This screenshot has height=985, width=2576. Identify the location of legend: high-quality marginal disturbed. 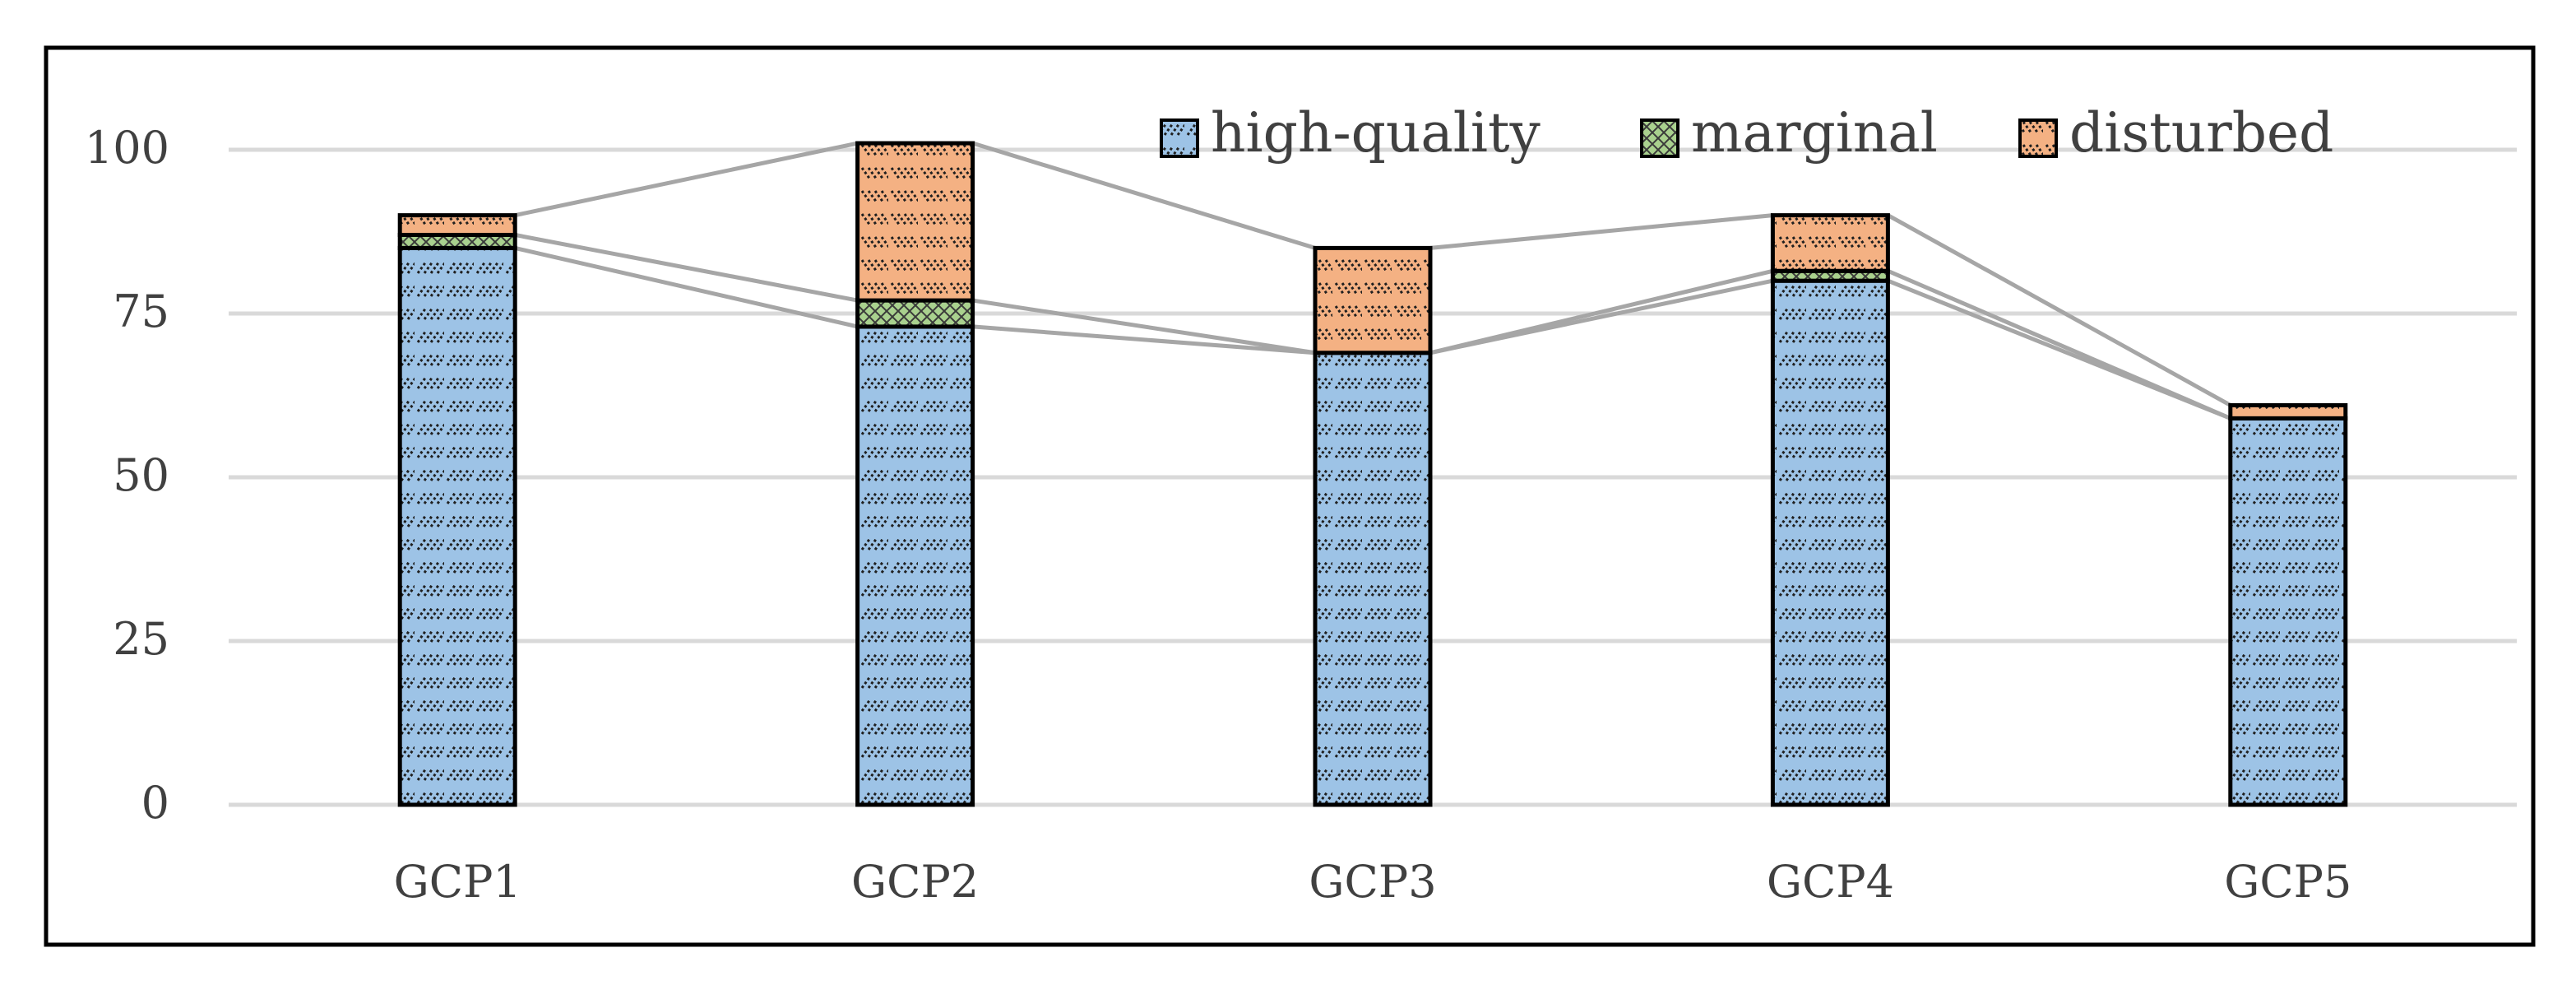
(1747, 133).